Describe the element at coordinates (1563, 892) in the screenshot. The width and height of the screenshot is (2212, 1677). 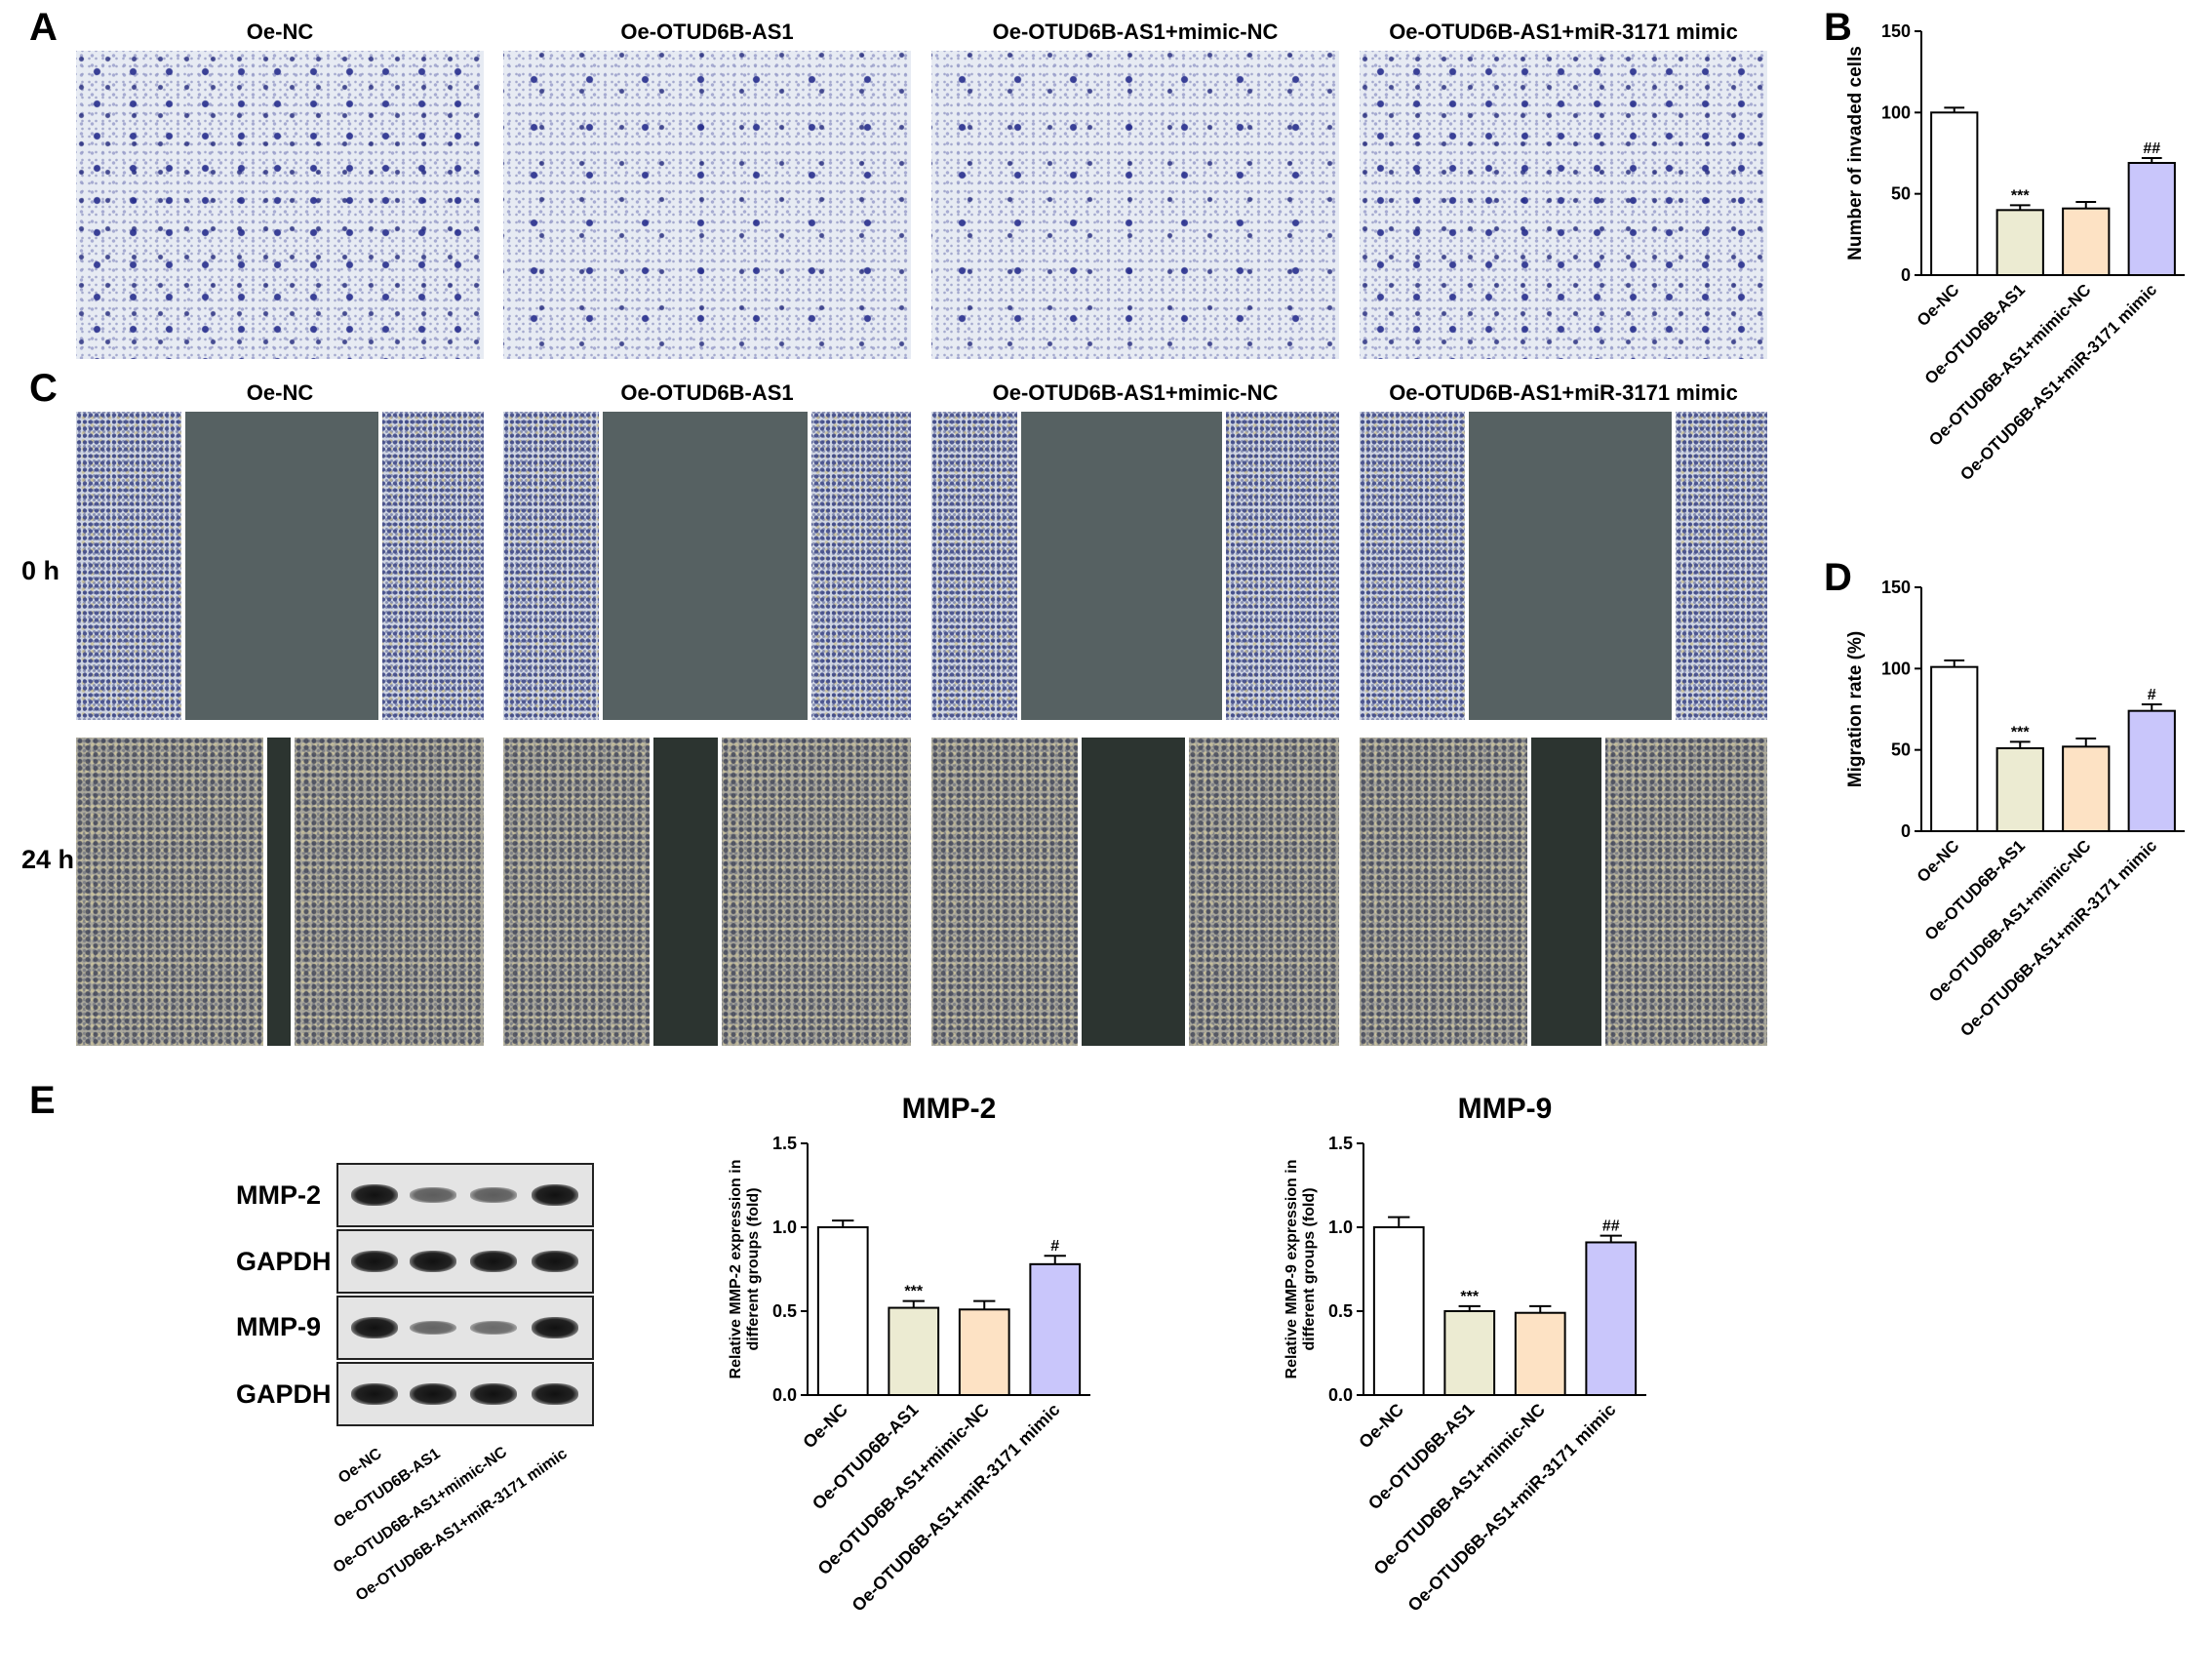
I see `wound-24h-mir-3171-mimic` at that location.